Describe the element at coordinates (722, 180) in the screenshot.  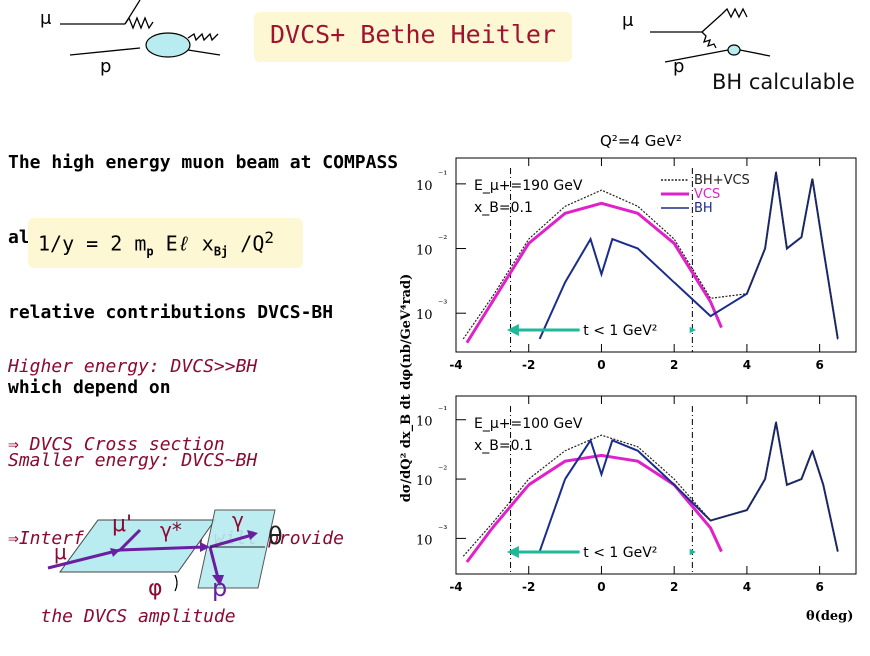
I see `legend-entry-bh-vcs: BH+VCS` at that location.